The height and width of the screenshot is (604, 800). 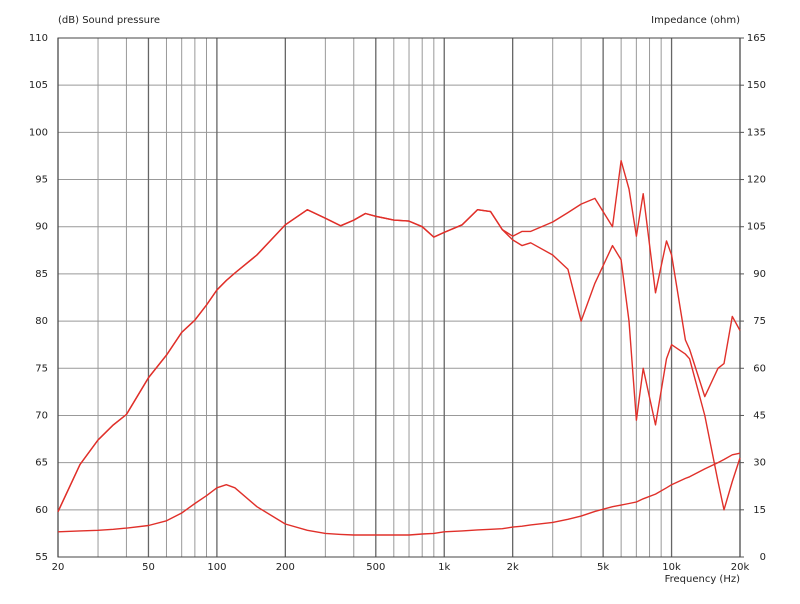 I want to click on y-tick-label: 65, so click(x=41, y=463).